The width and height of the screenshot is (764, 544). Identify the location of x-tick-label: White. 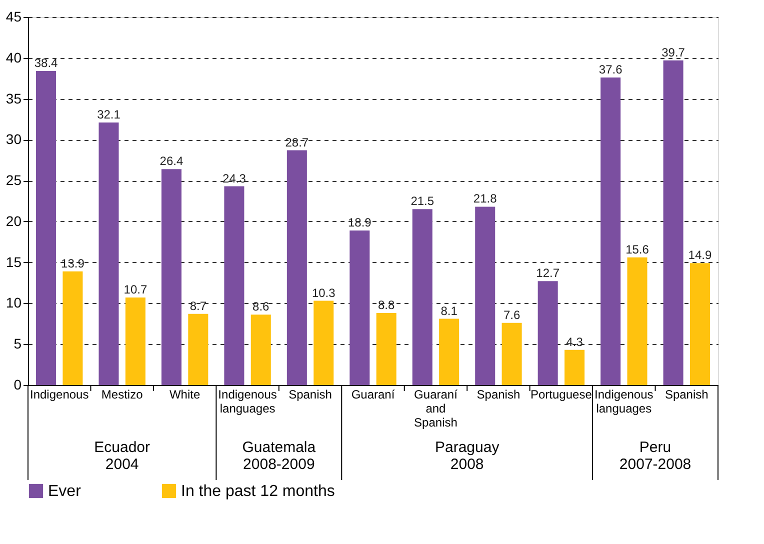
(184, 395).